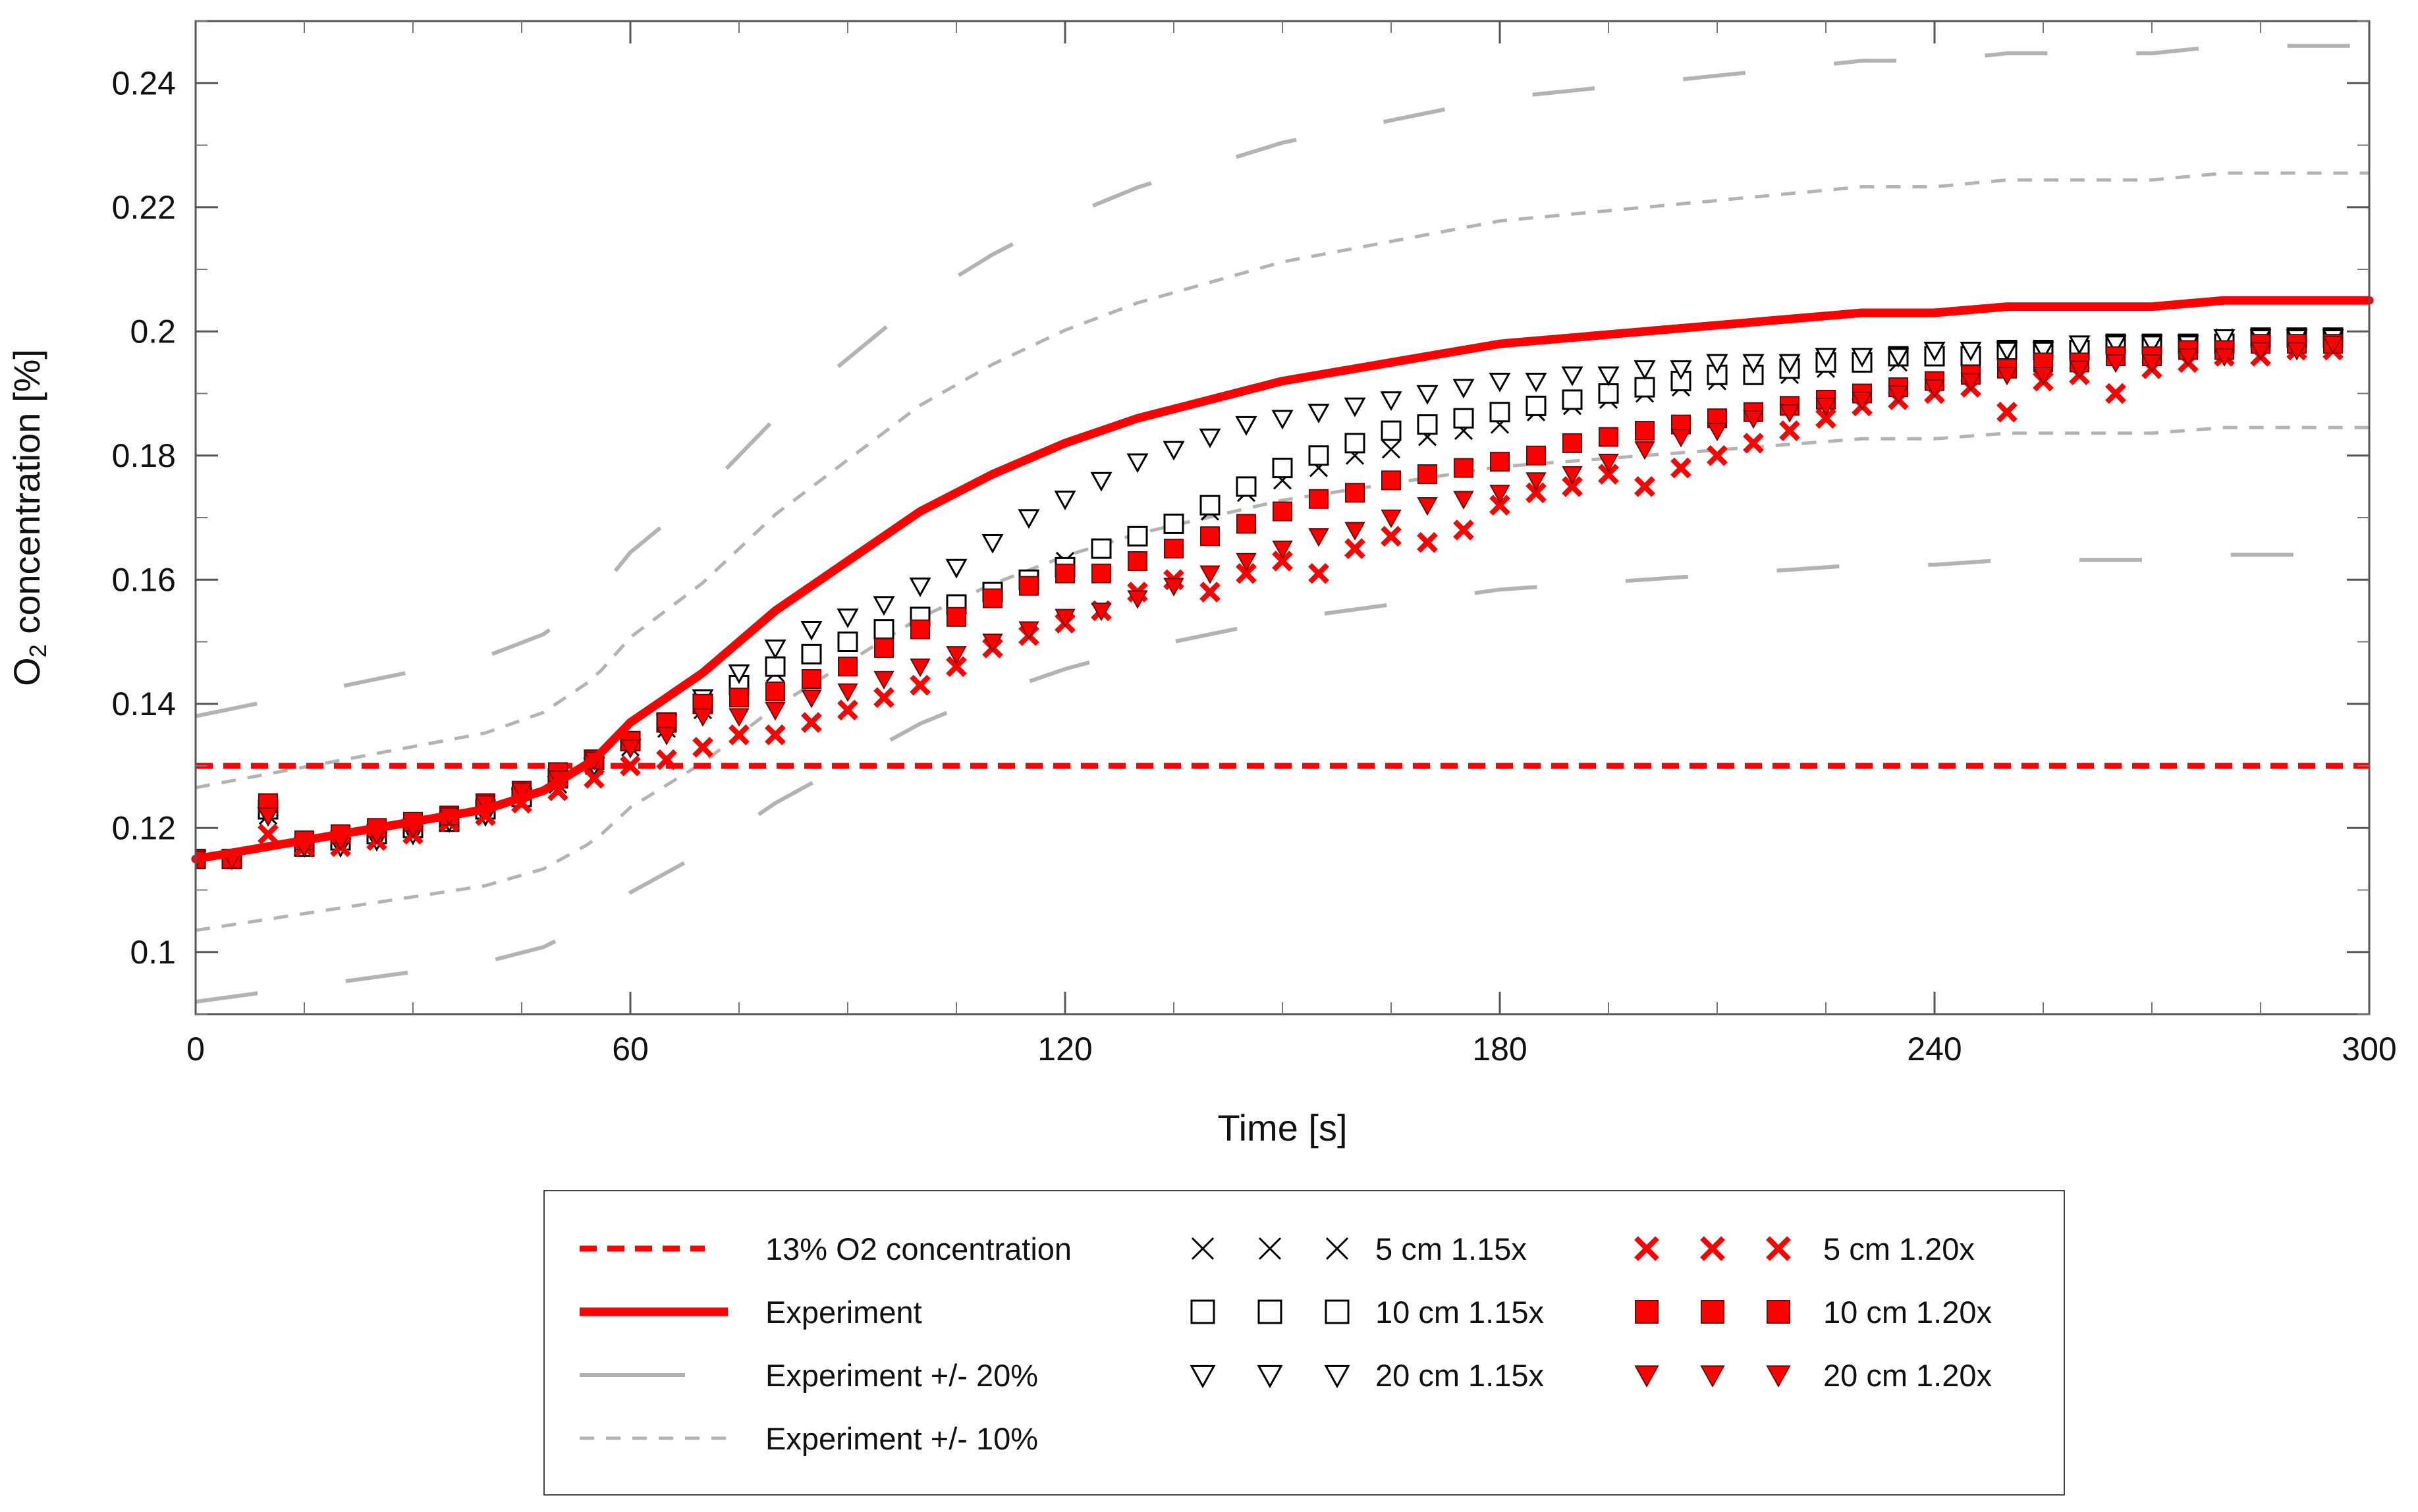 The image size is (2418, 1512). Describe the element at coordinates (630, 1049) in the screenshot. I see `x-tick-label: 60` at that location.